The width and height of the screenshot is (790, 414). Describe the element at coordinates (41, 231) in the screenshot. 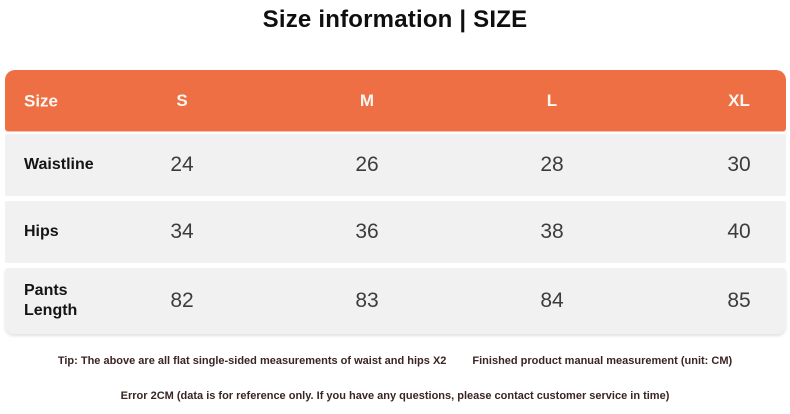

I see `row-label: Hips` at that location.